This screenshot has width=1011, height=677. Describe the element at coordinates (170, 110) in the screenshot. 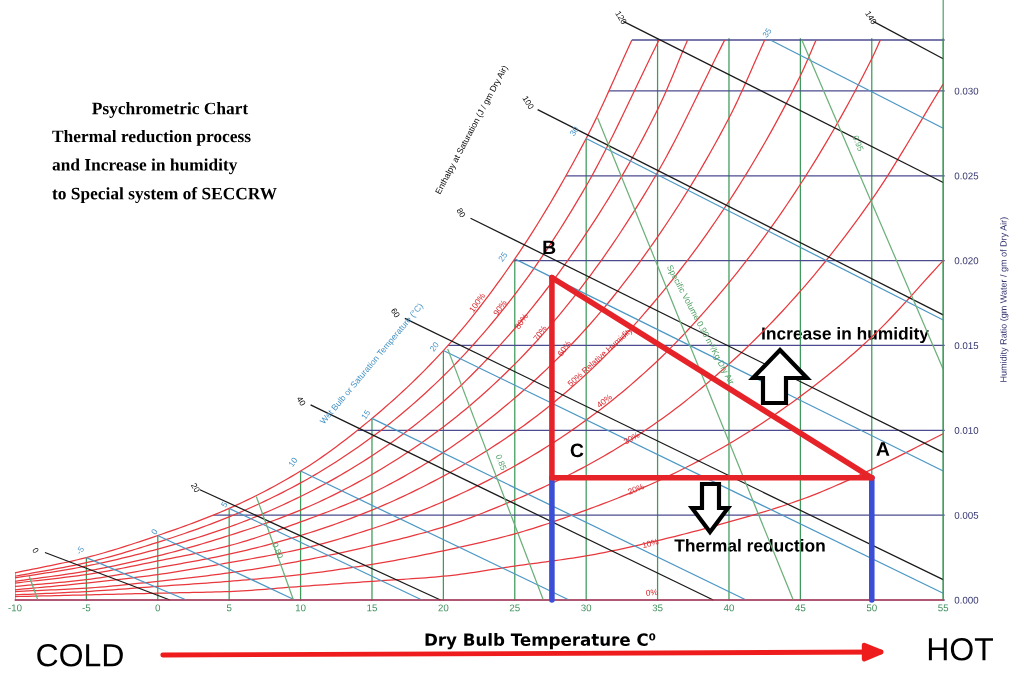

I see `text: Psychrometric Chart` at that location.